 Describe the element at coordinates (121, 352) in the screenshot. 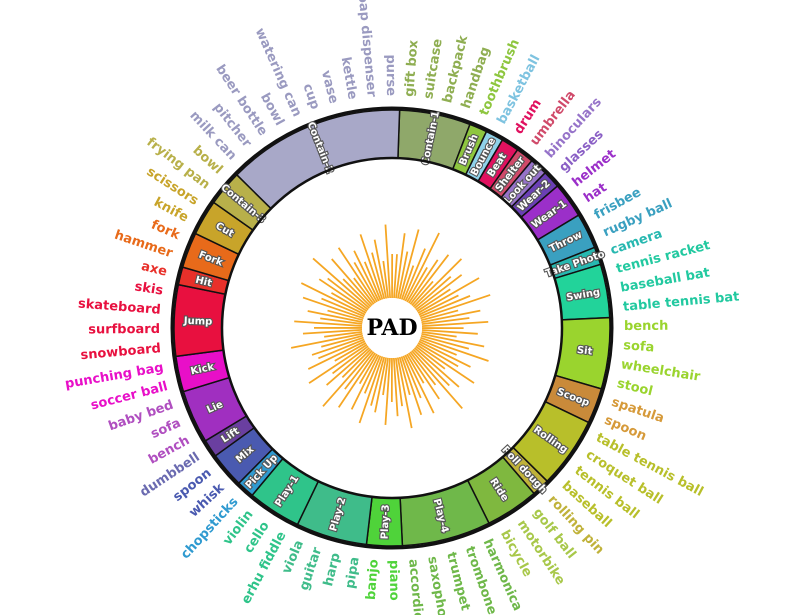

I see `object-label-snowboard: snowboard` at that location.